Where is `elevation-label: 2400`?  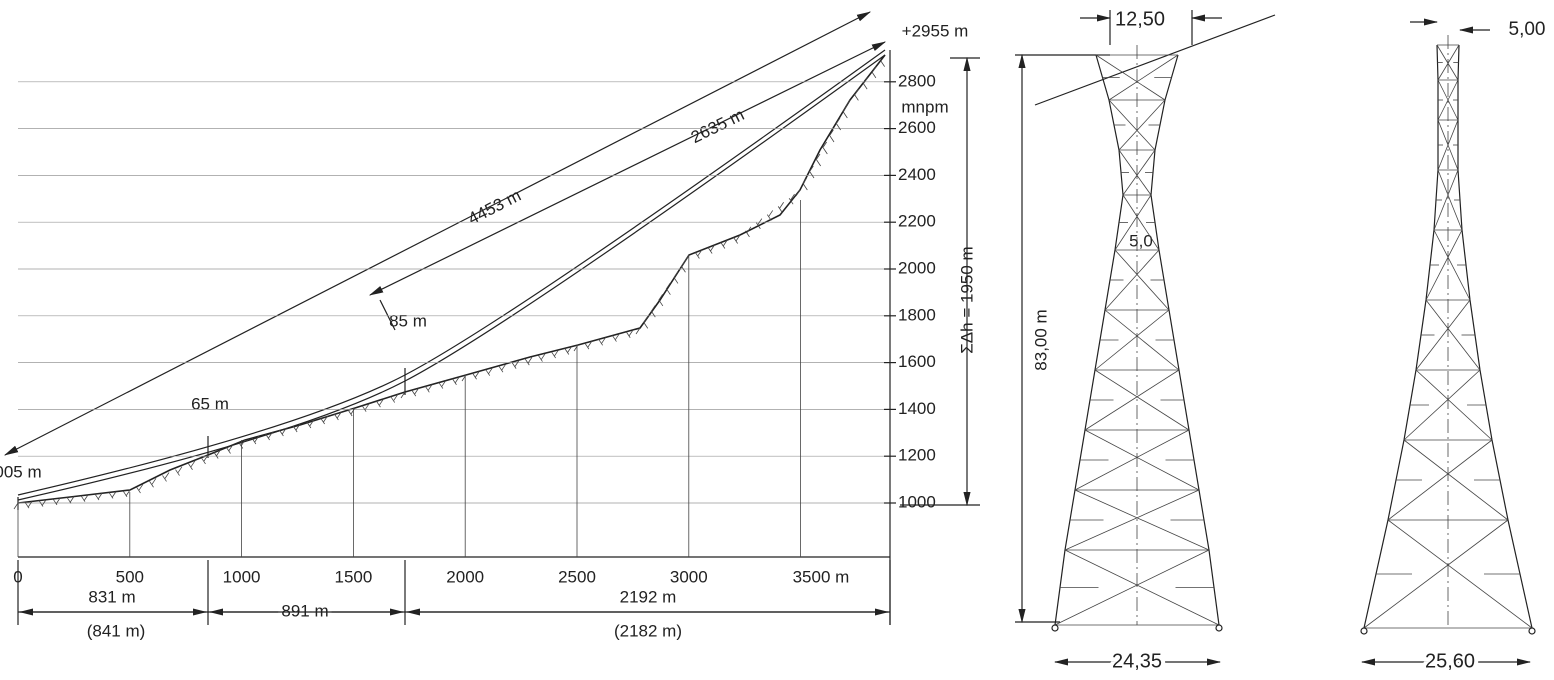 elevation-label: 2400 is located at coordinates (917, 174).